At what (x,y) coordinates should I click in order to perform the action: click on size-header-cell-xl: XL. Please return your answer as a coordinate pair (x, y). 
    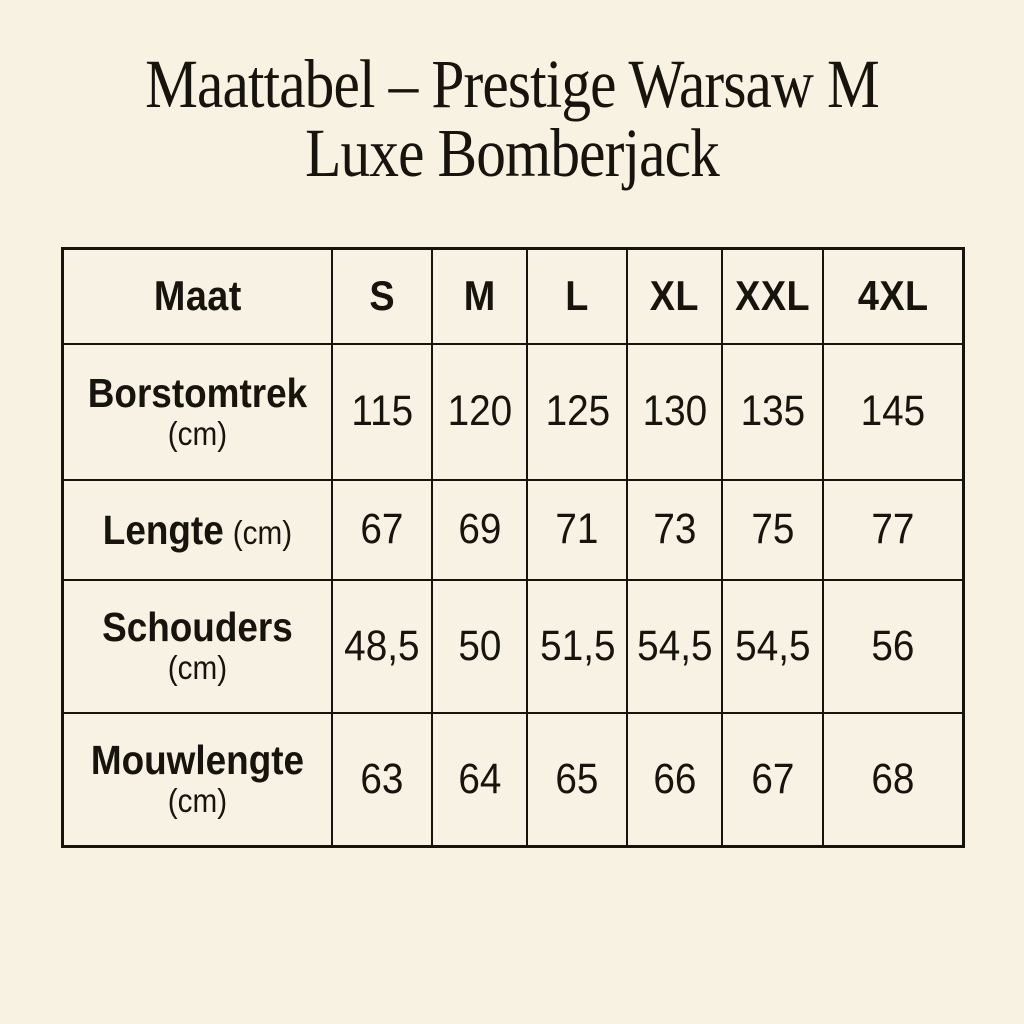
    Looking at the image, I should click on (674, 296).